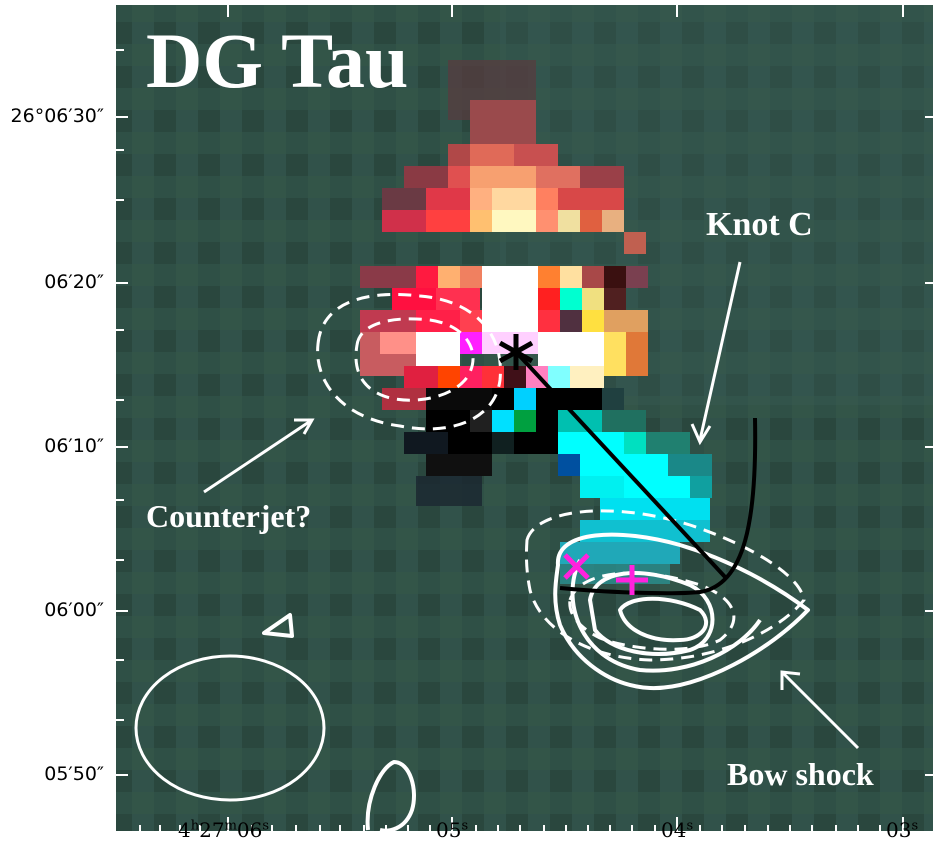 The width and height of the screenshot is (934, 863). Describe the element at coordinates (759, 224) in the screenshot. I see `knot-c-label: Knot C` at that location.